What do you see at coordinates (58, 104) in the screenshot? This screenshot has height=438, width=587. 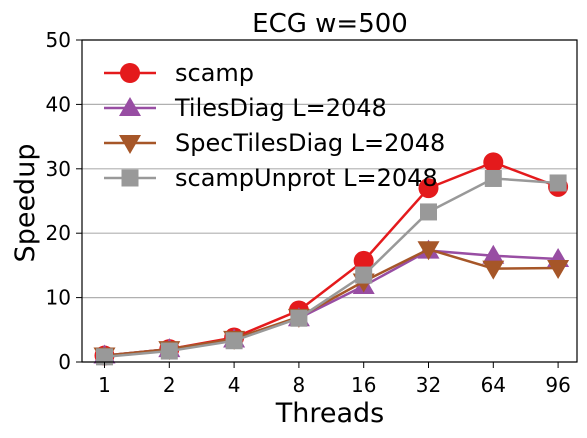 I see `y-tick-label: 40` at bounding box center [58, 104].